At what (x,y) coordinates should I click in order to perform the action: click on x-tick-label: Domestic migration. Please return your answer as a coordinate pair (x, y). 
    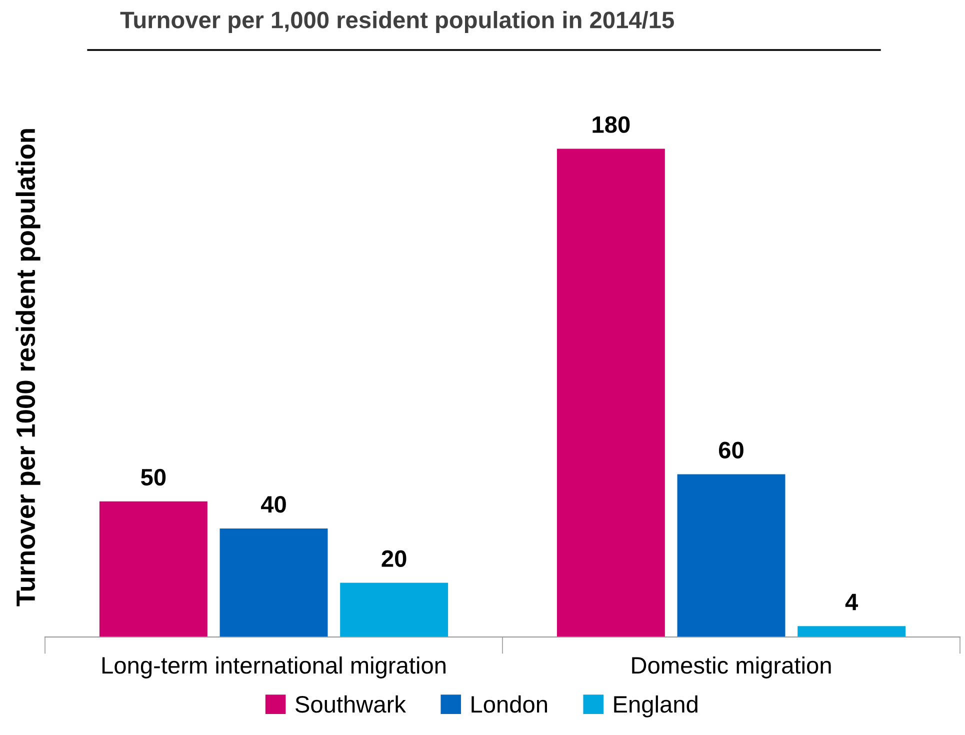
    Looking at the image, I should click on (731, 667).